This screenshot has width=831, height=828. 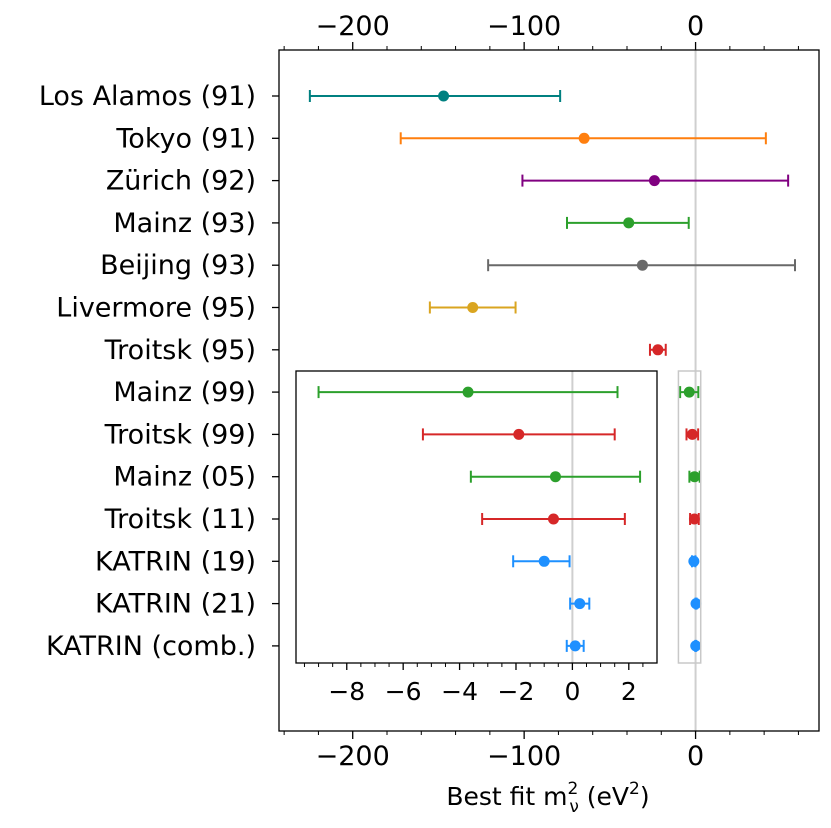 I want to click on y-tick-label: Mainz (99), so click(x=184, y=392).